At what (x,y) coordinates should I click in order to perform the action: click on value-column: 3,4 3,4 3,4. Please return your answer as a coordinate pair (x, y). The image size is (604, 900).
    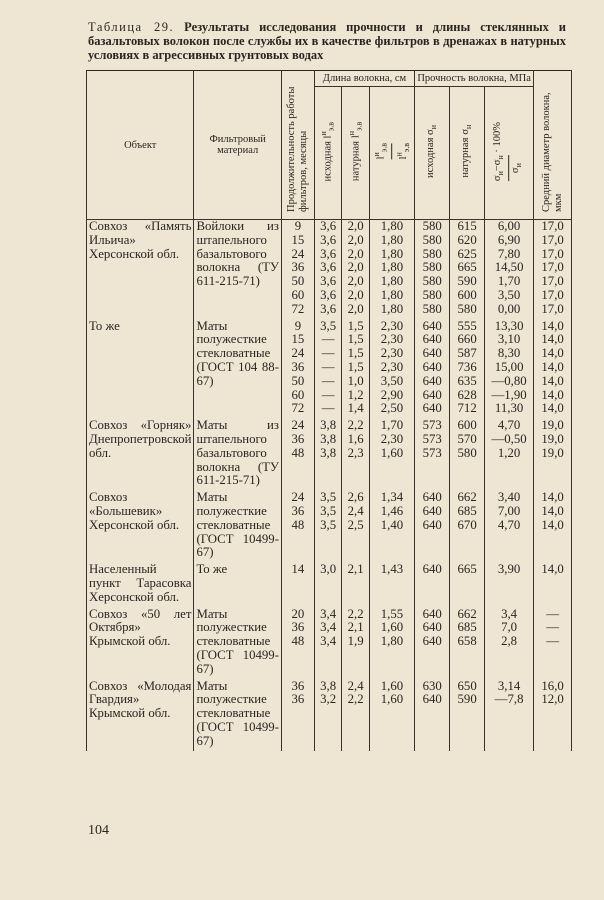
    Looking at the image, I should click on (328, 643).